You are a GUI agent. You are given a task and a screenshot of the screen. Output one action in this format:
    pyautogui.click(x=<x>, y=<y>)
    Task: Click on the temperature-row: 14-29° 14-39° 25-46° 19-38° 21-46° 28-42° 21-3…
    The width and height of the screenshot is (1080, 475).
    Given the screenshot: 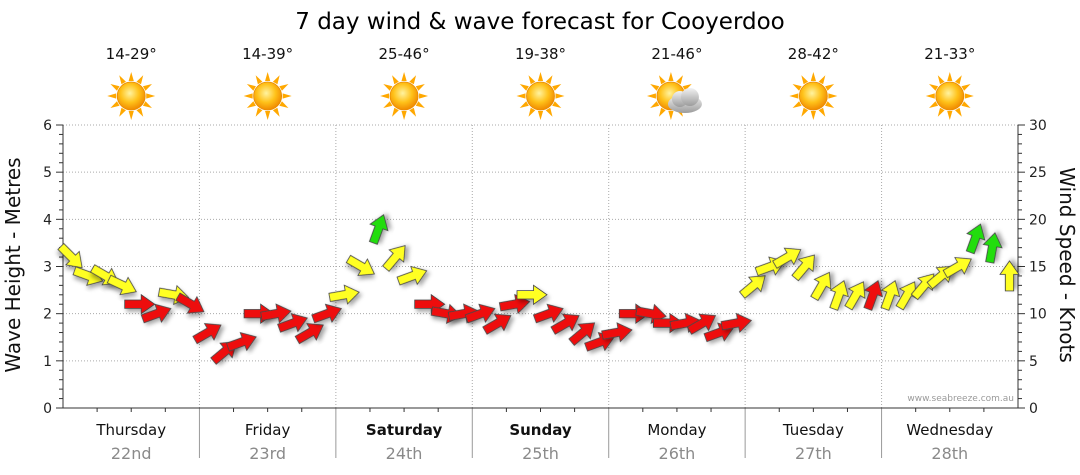 What is the action you would take?
    pyautogui.click(x=541, y=54)
    